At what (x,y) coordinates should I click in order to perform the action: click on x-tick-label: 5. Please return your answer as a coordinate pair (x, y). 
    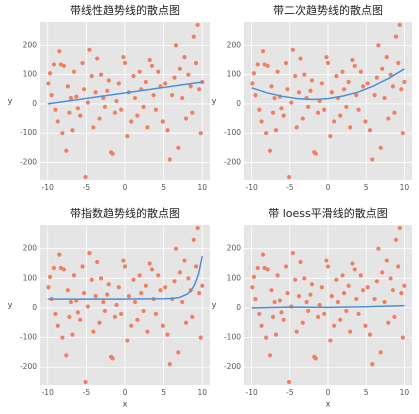
    Looking at the image, I should click on (163, 187).